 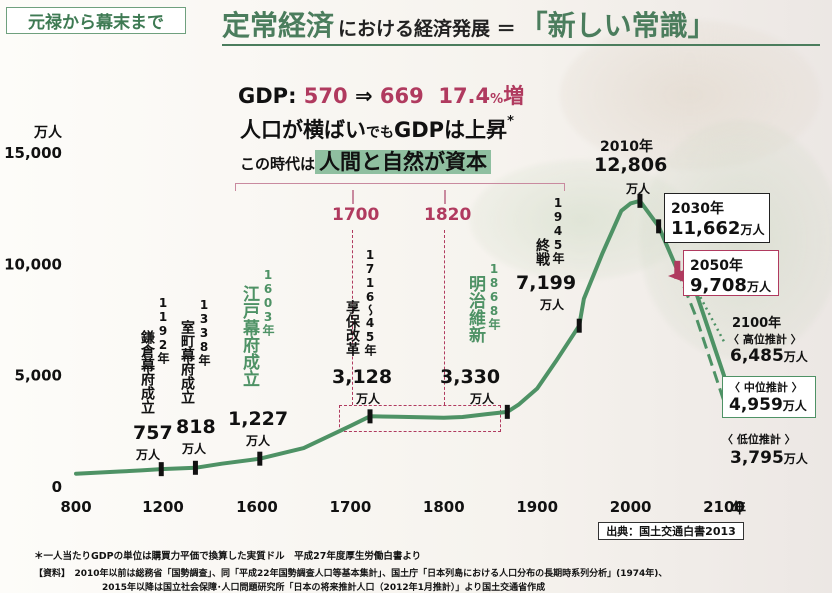 What do you see at coordinates (794, 406) in the screenshot?
I see `mid-estimate-unit: 万人` at bounding box center [794, 406].